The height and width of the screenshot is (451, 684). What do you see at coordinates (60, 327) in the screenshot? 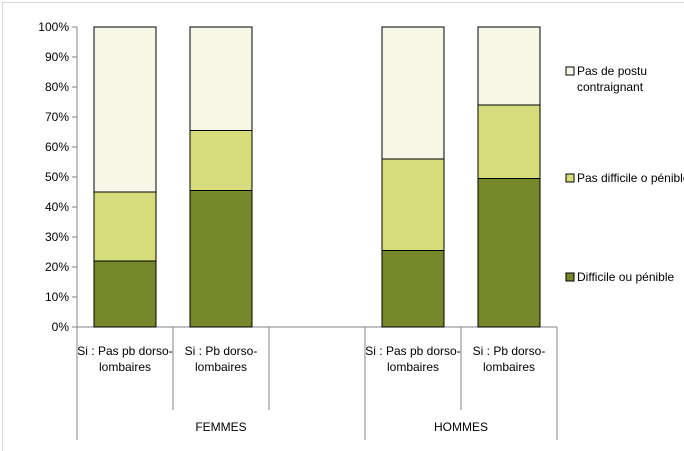
I see `y-tick-label: 0%` at bounding box center [60, 327].